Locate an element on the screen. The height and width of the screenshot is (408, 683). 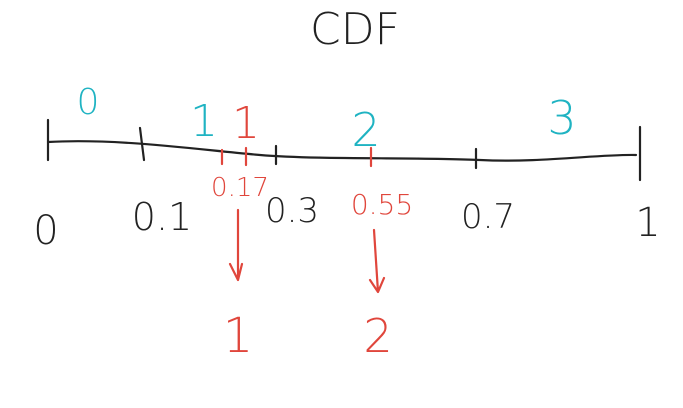
axis-label-0-1: 0.1 is located at coordinates (162, 217).